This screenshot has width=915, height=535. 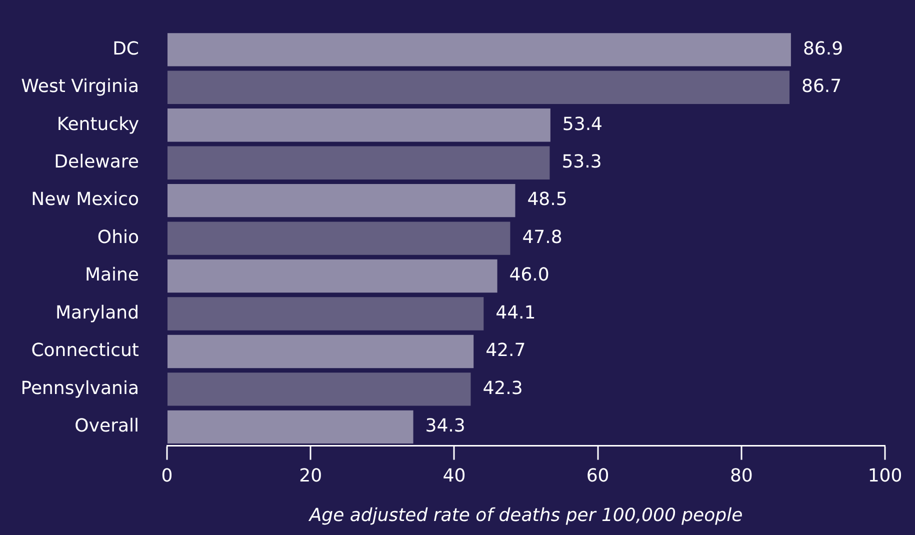 I want to click on data-label: 47.8, so click(x=542, y=237).